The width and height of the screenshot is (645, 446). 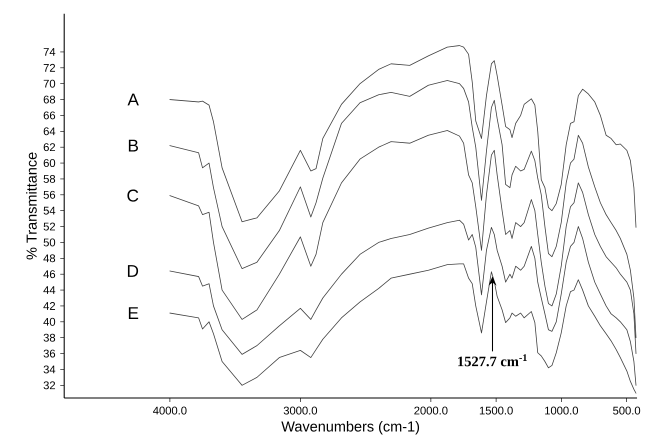 I want to click on y-tick-label: 68, so click(x=50, y=99).